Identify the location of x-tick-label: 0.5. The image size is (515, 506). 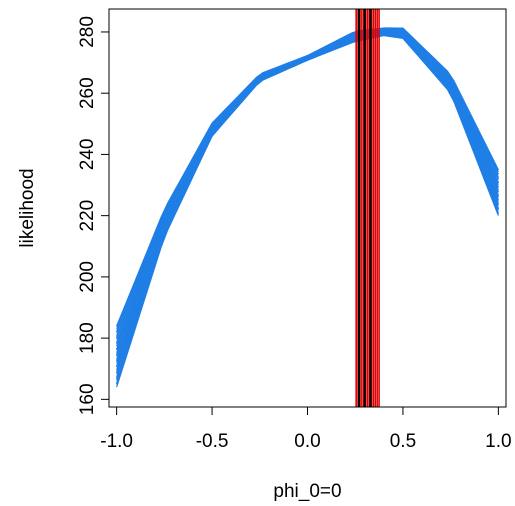
(403, 441).